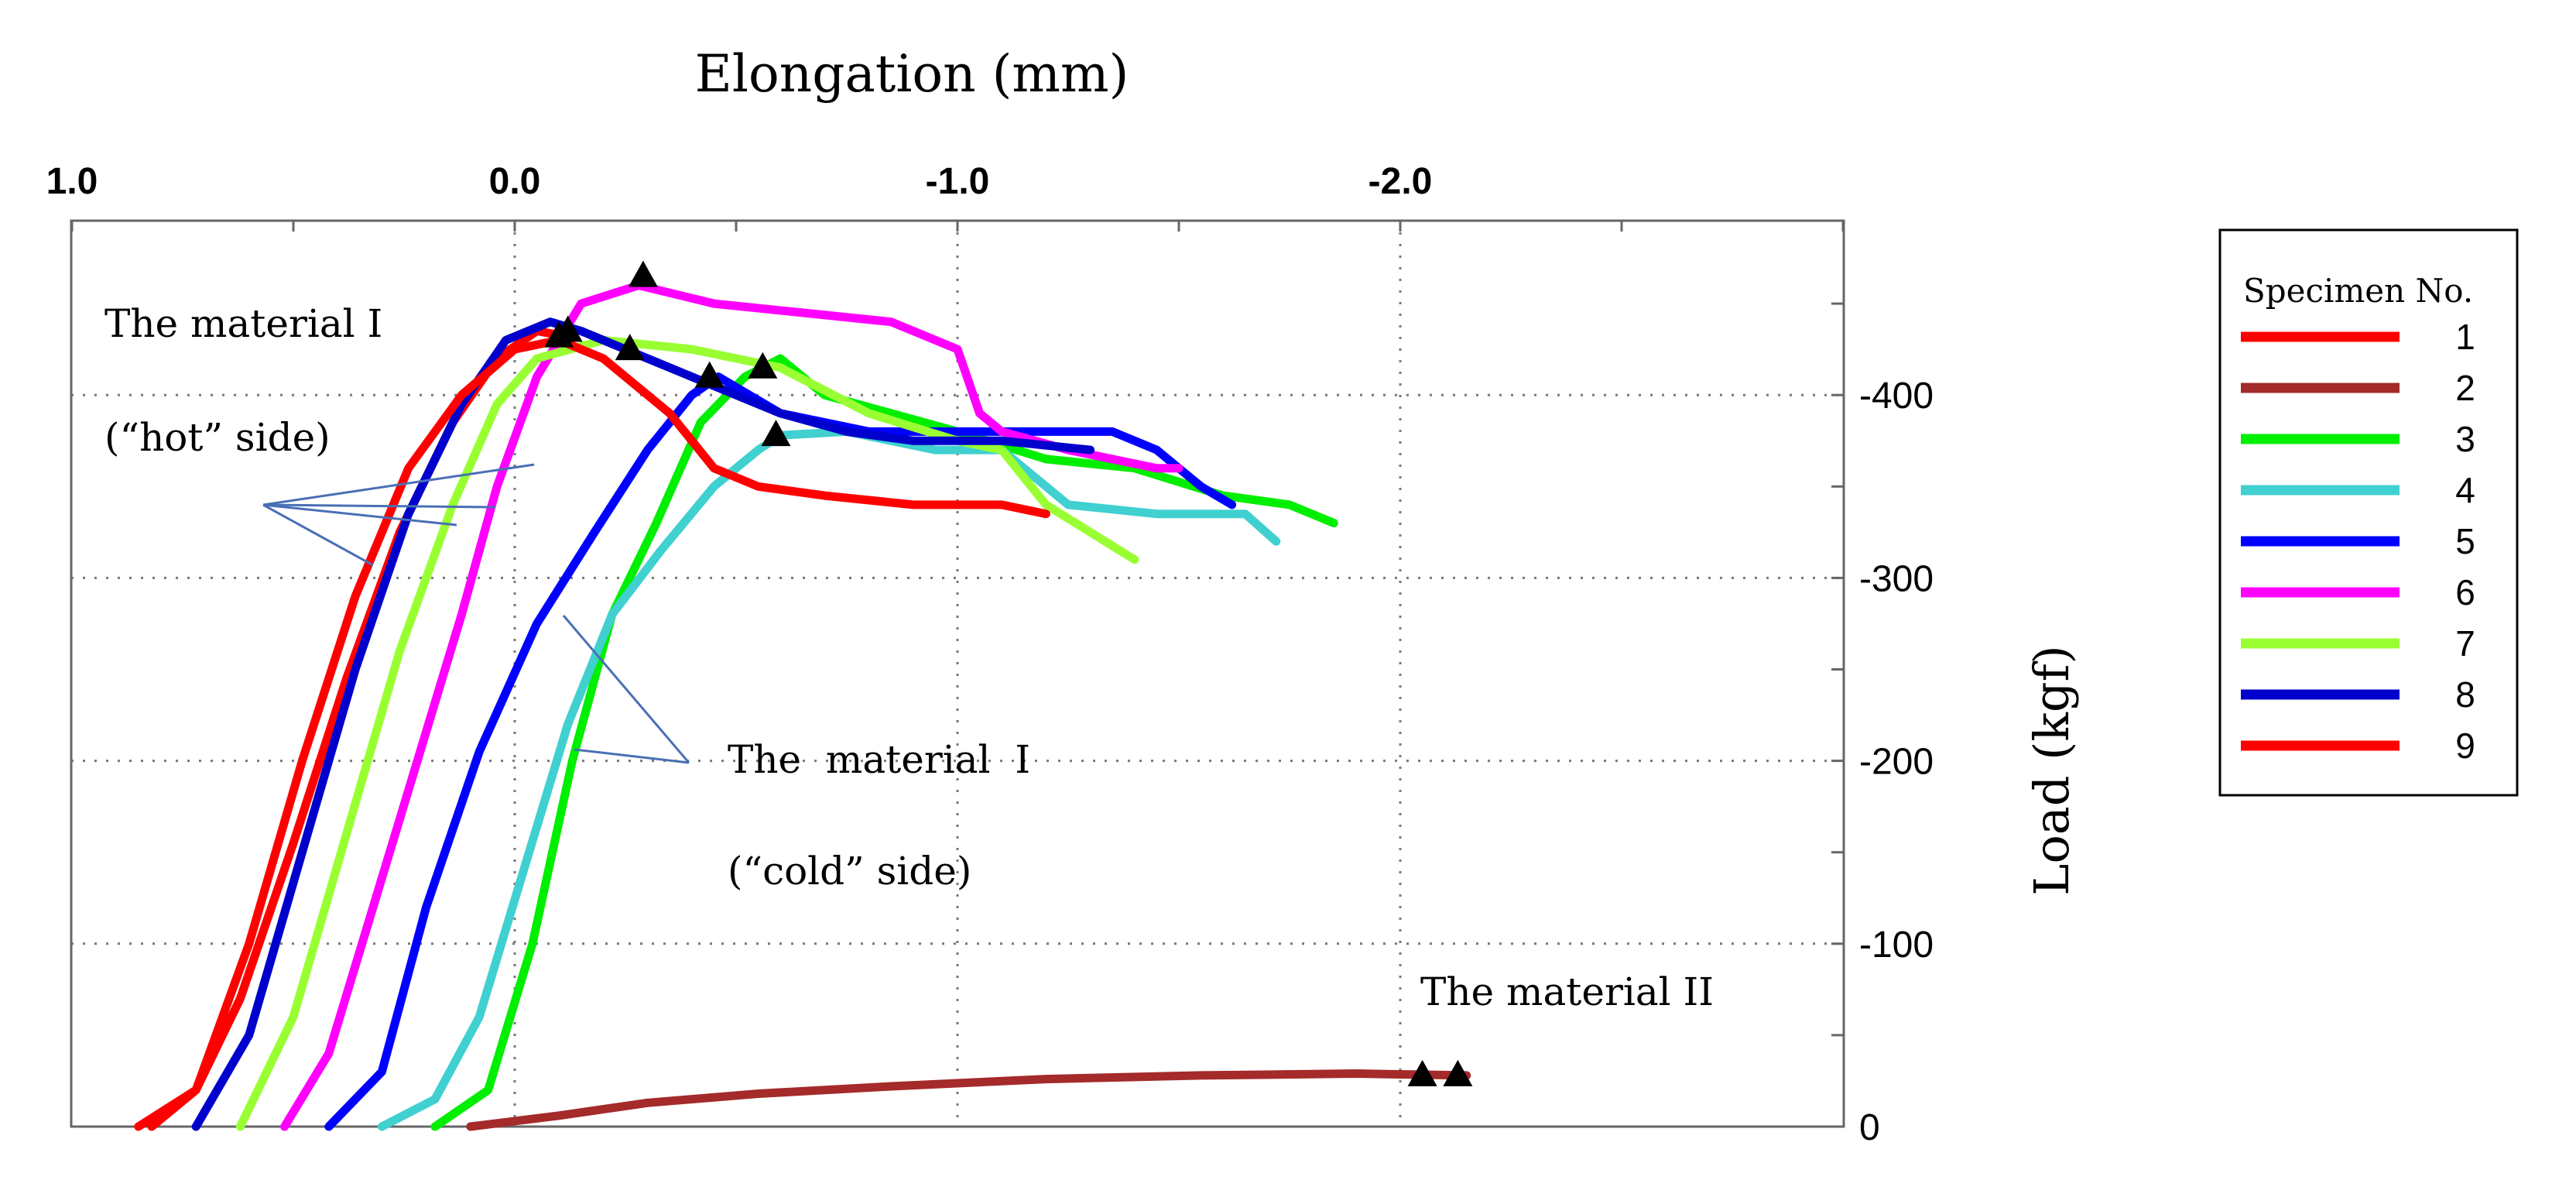 This screenshot has width=2576, height=1187. What do you see at coordinates (1896, 946) in the screenshot?
I see `y-tick-label: -100` at bounding box center [1896, 946].